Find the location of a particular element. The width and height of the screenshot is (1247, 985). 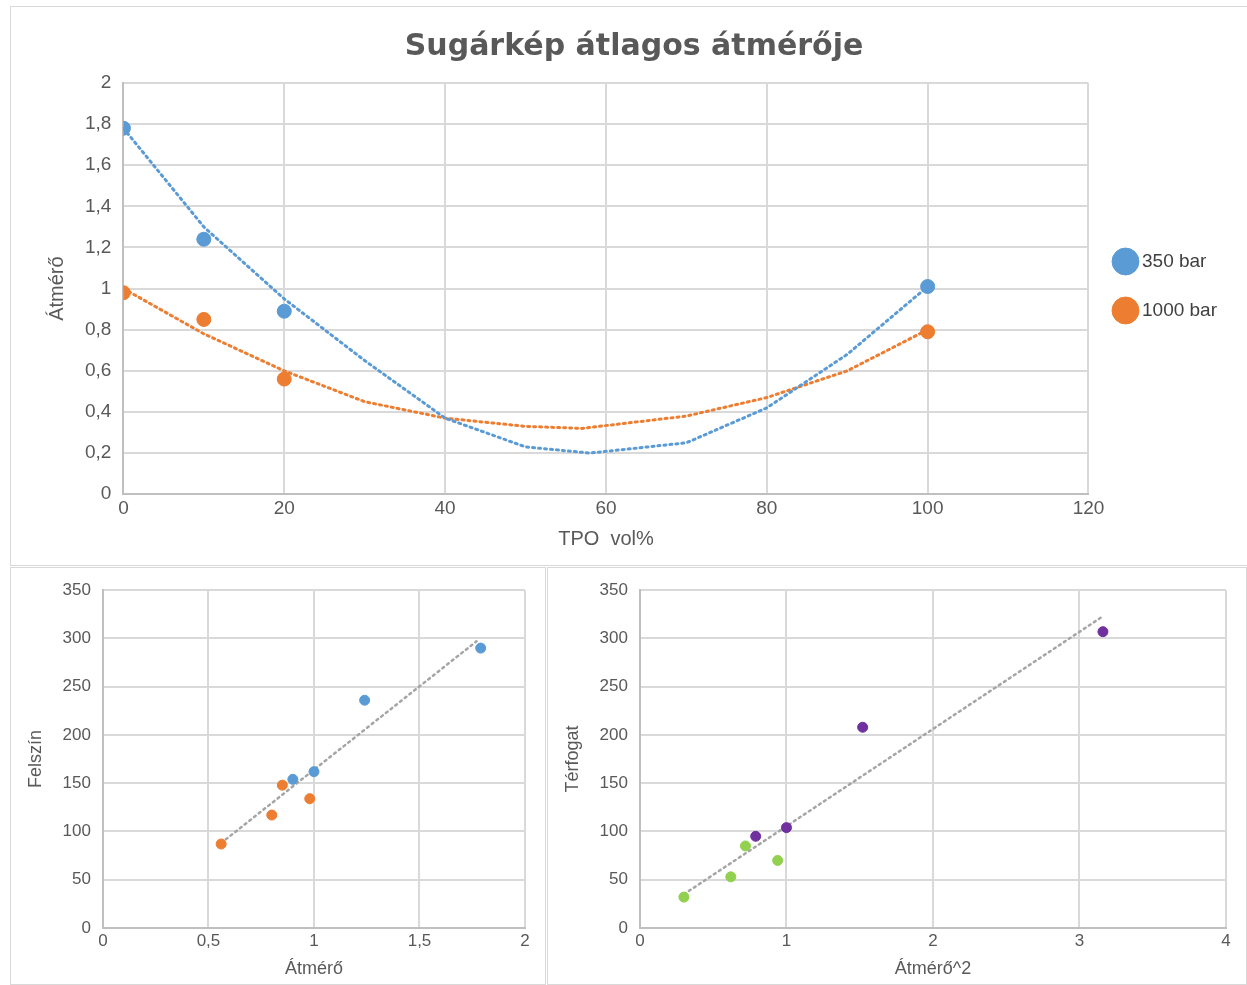

y-axis-title: Átmérő is located at coordinates (55, 288).